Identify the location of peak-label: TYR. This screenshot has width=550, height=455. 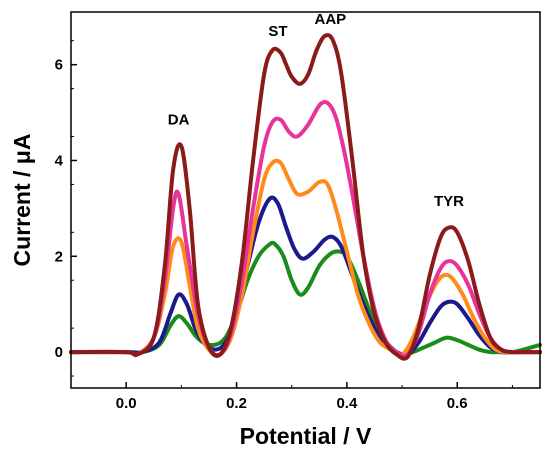
(449, 201).